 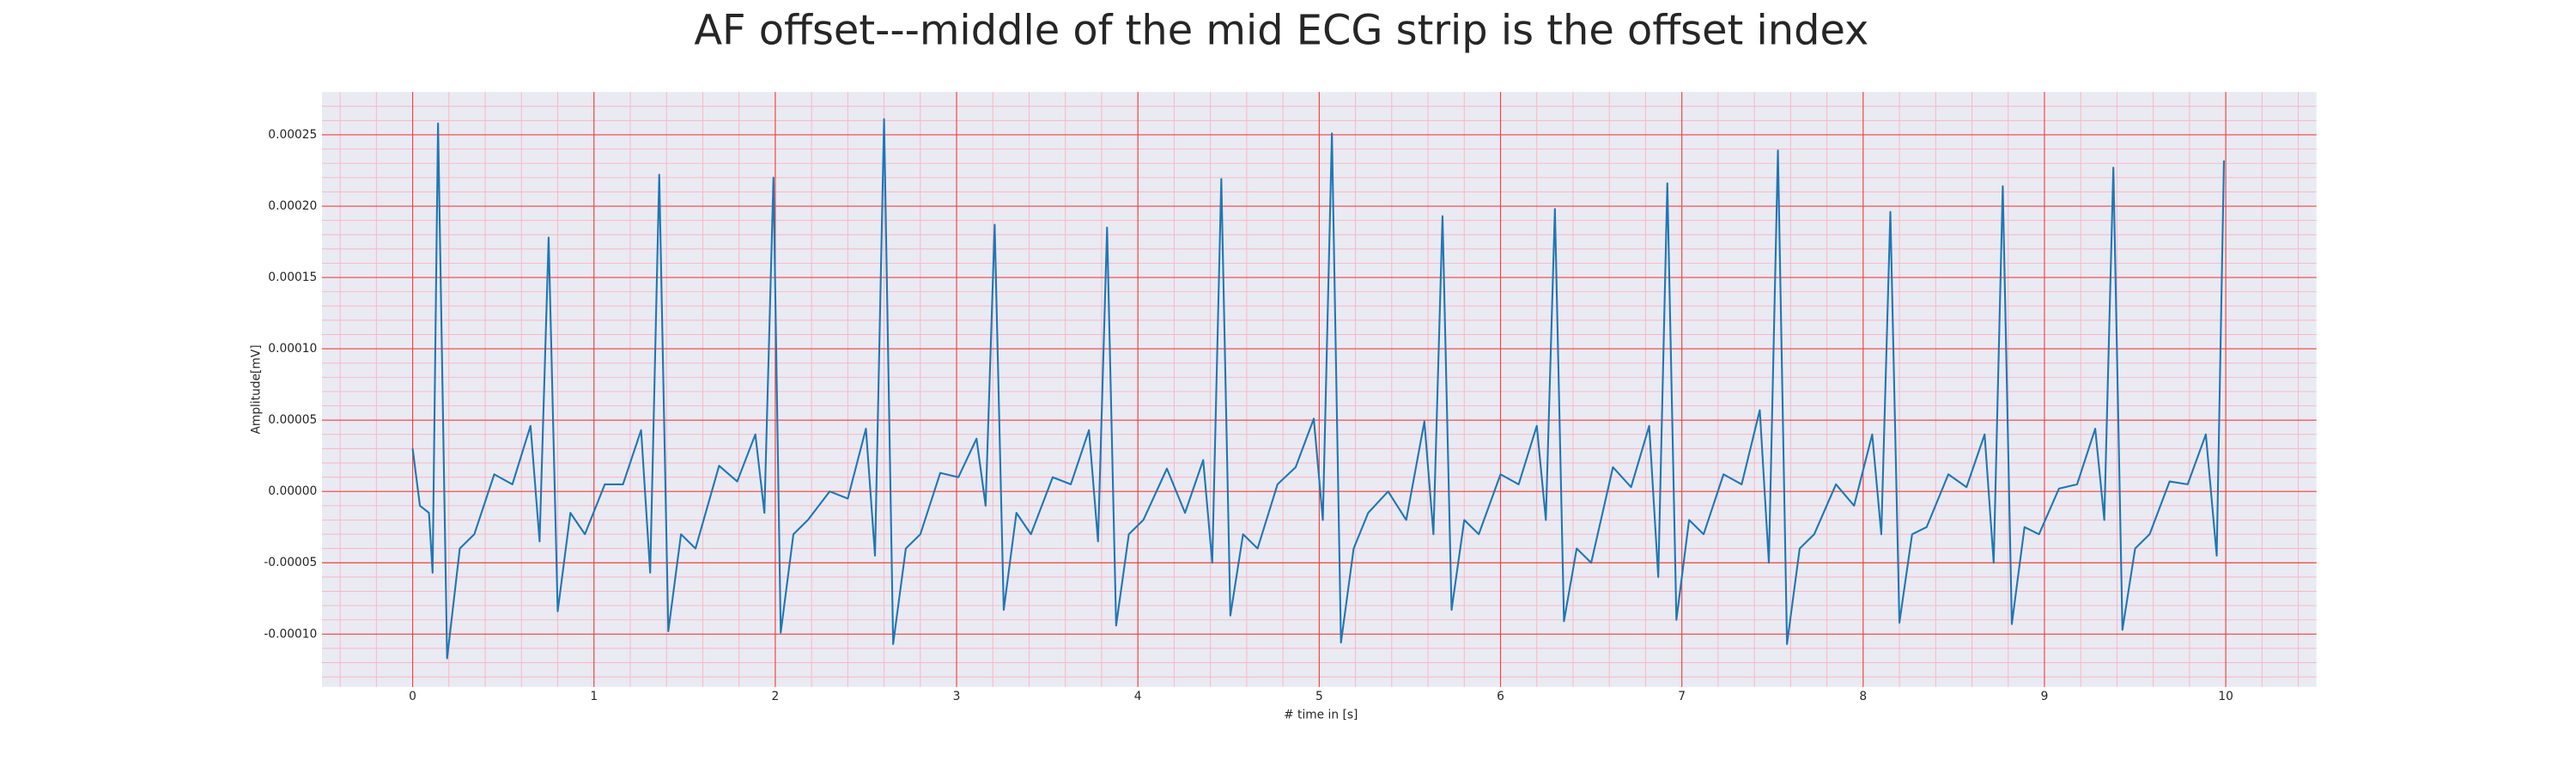 What do you see at coordinates (292, 206) in the screenshot?
I see `y-tick-label: 0.00020` at bounding box center [292, 206].